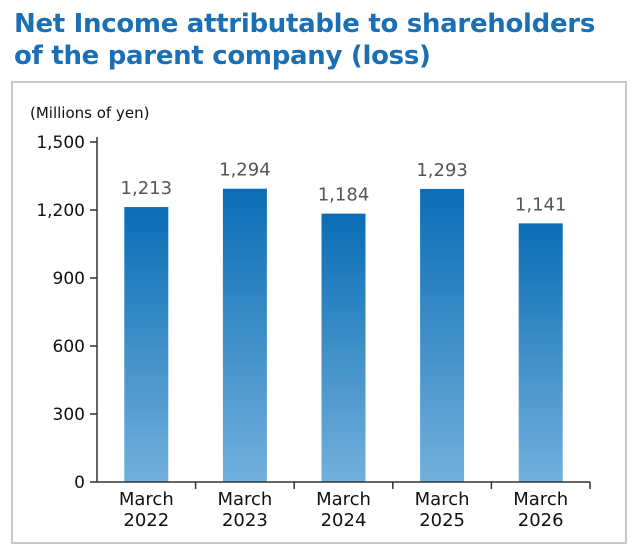 The width and height of the screenshot is (638, 555). What do you see at coordinates (442, 520) in the screenshot?
I see `x-category-label: 2025` at bounding box center [442, 520].